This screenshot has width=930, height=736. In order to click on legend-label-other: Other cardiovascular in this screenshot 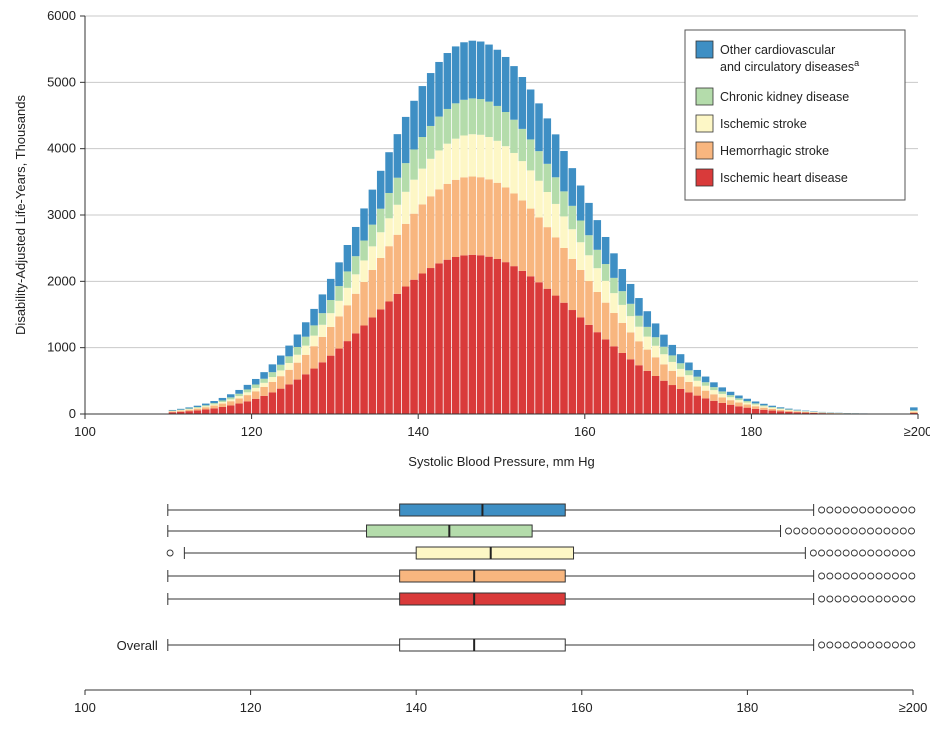, I will do `click(777, 50)`.